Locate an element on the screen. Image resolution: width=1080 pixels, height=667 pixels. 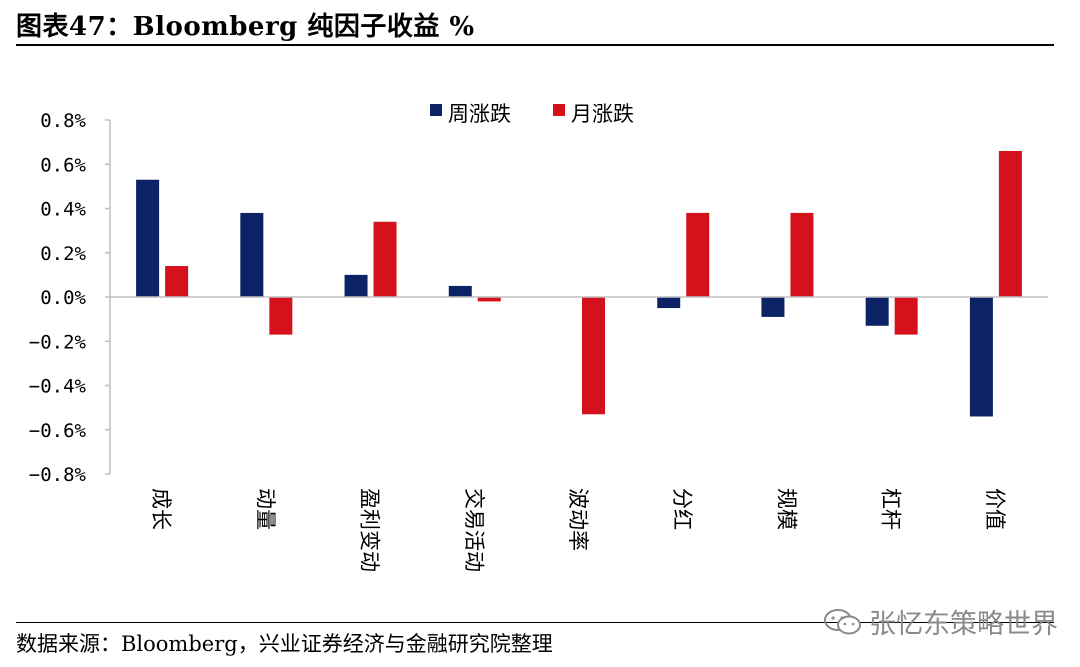
title-divider is located at coordinates (535, 45).